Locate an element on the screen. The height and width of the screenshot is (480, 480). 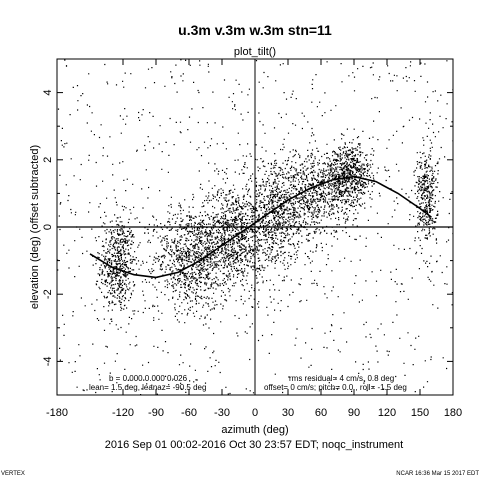
x-tick-label: 60 is located at coordinates (321, 413).